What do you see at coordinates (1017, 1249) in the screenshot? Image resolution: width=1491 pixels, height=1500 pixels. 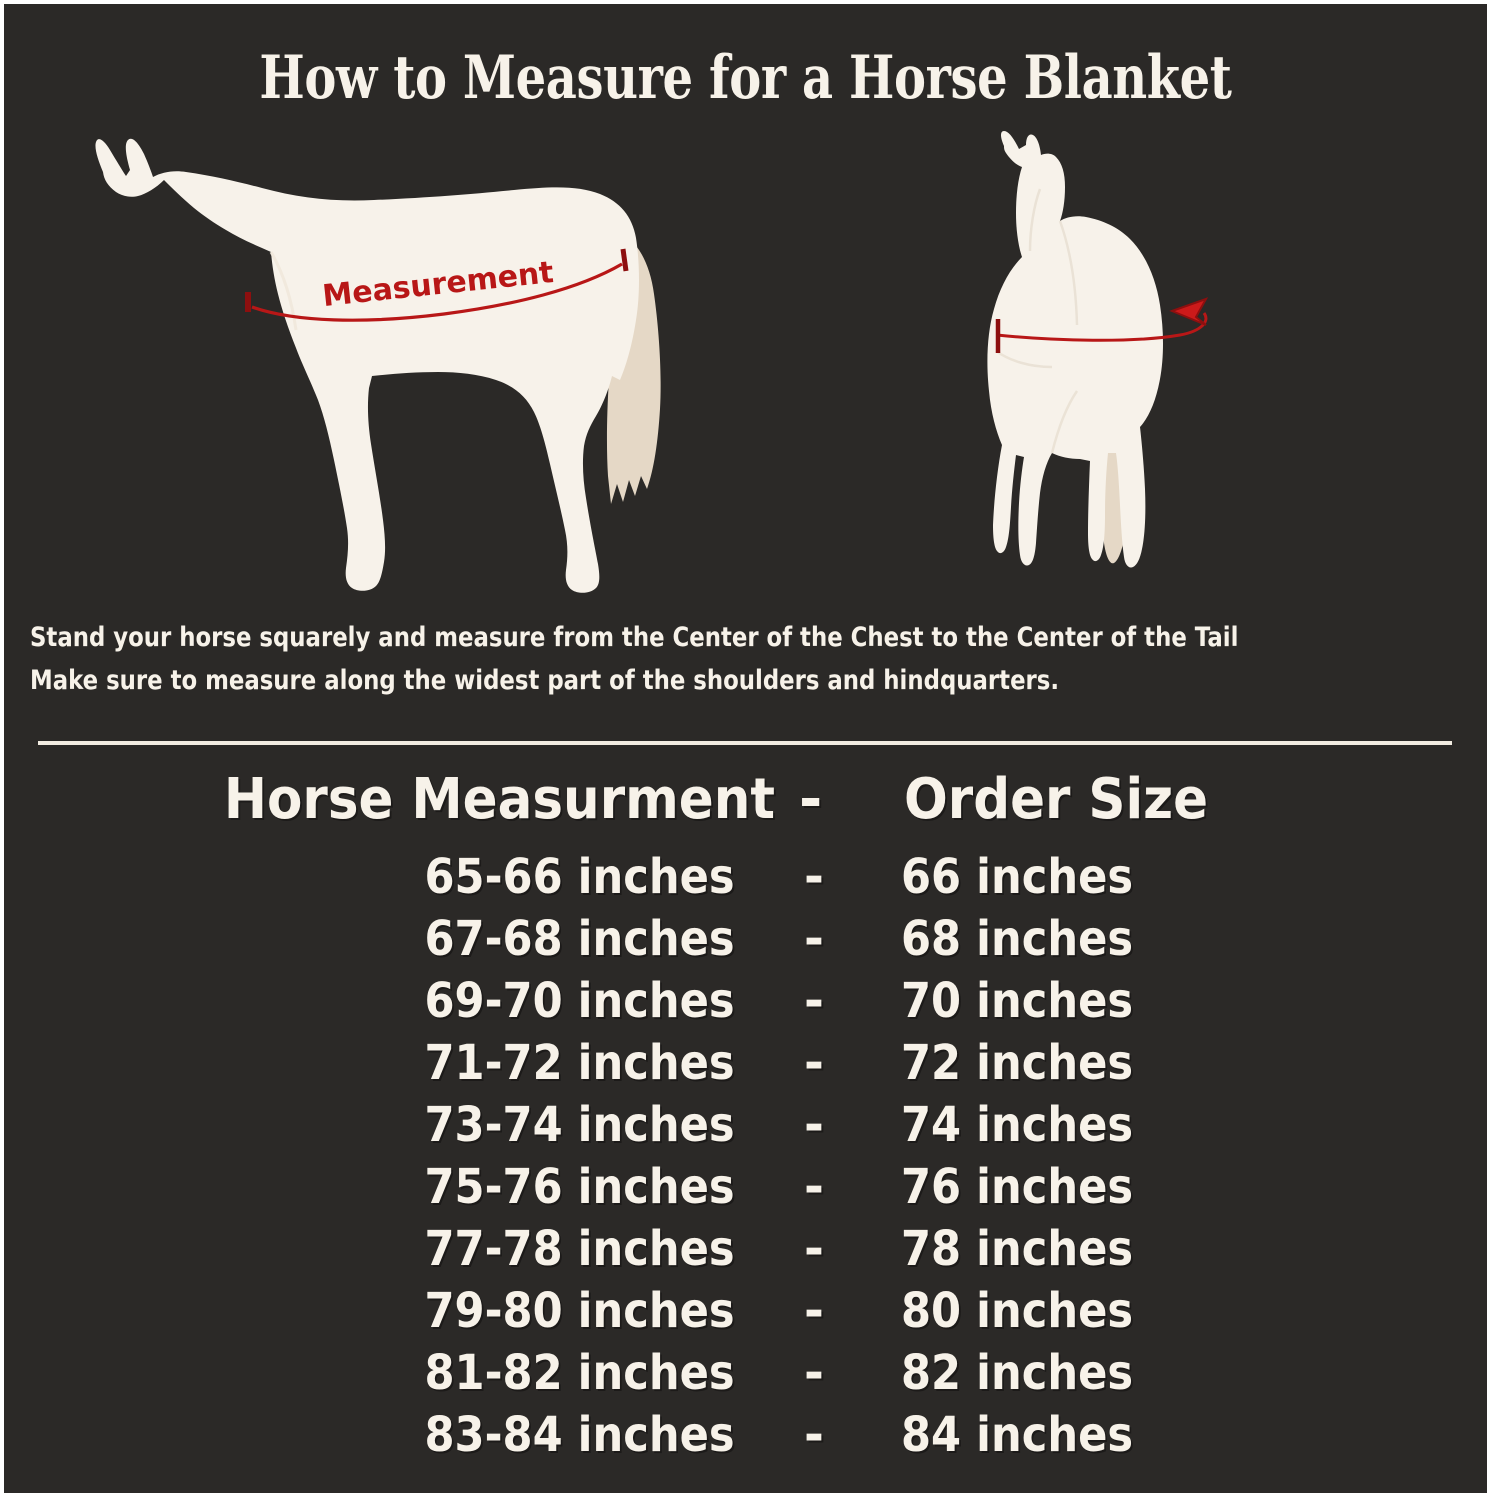 I see `cell-order-size: 78 inches` at bounding box center [1017, 1249].